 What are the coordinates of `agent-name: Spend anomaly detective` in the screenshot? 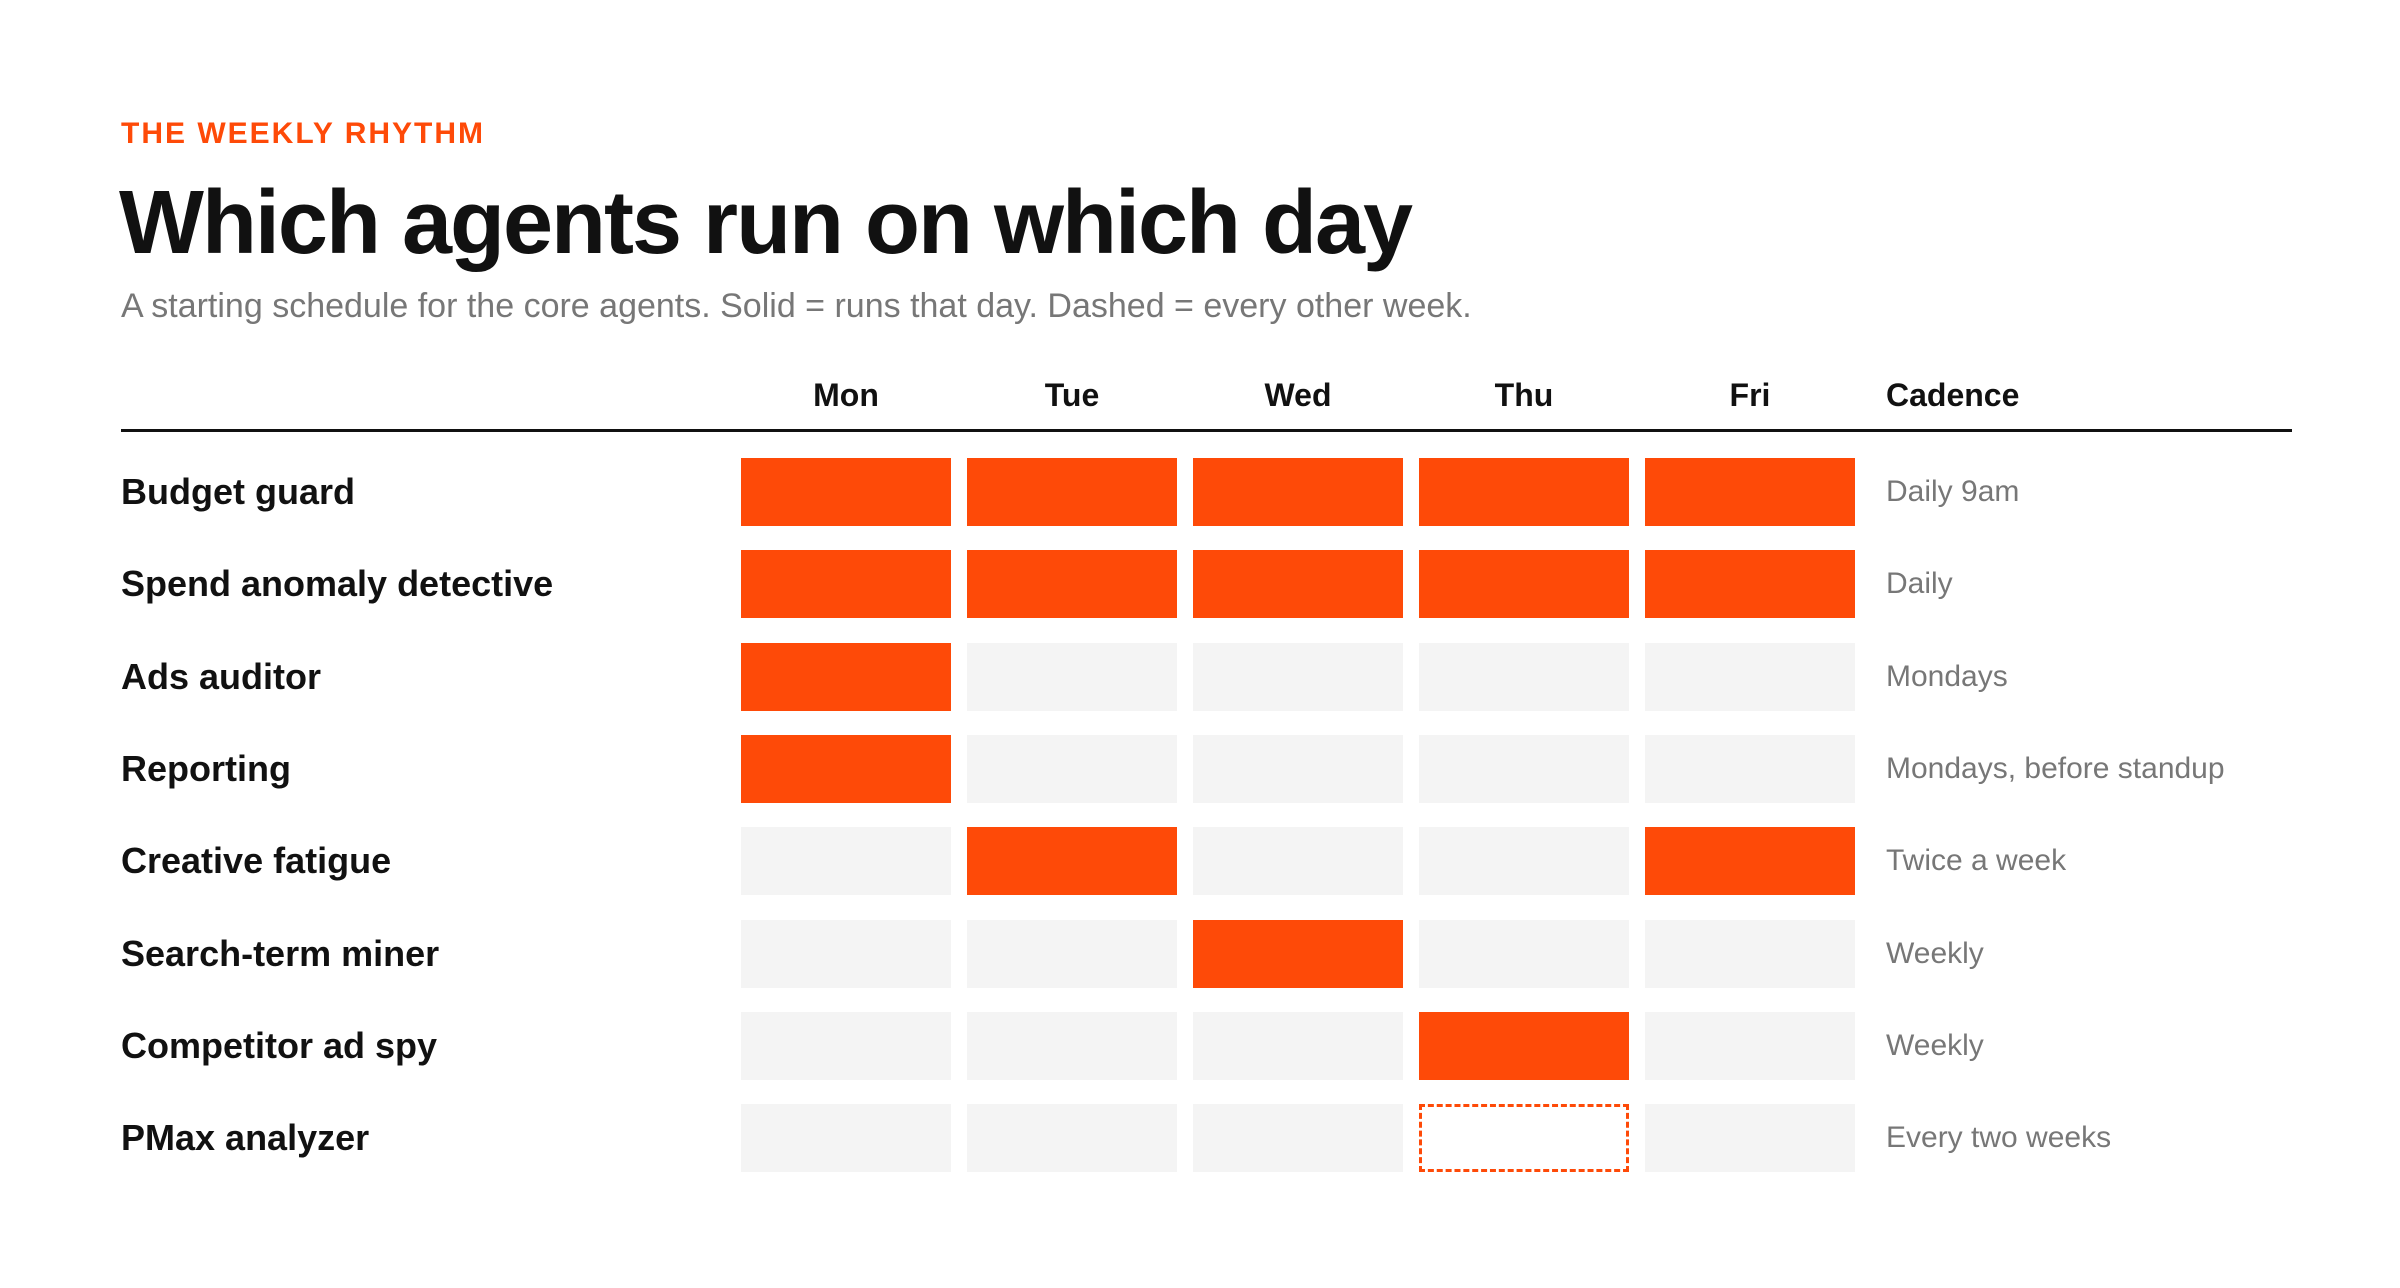 It's located at (337, 583).